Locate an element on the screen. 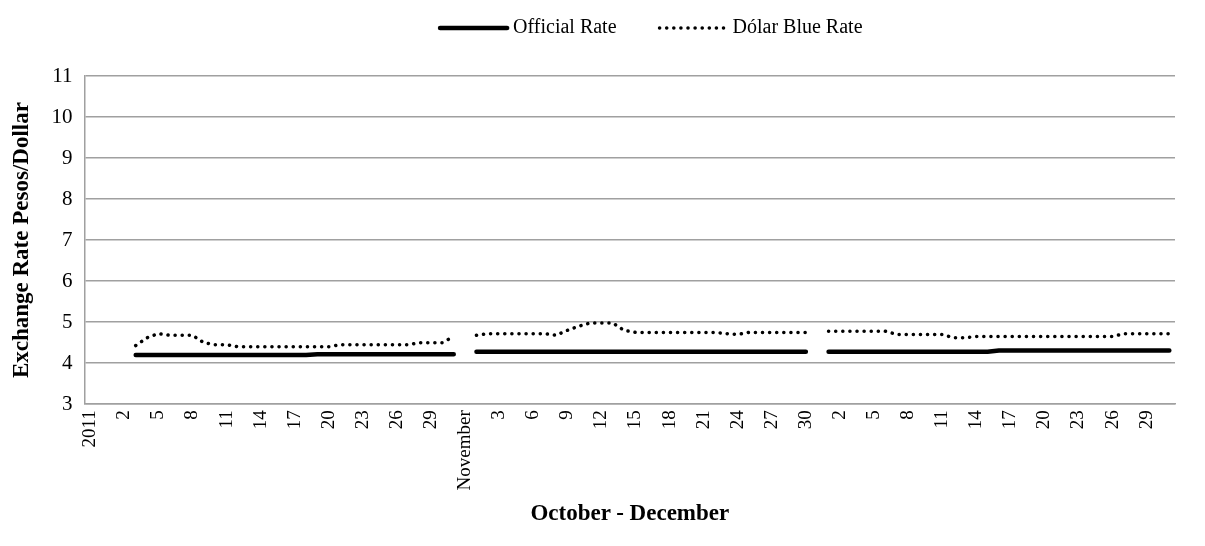 The width and height of the screenshot is (1205, 546). x-tick-label: 21 is located at coordinates (702, 420).